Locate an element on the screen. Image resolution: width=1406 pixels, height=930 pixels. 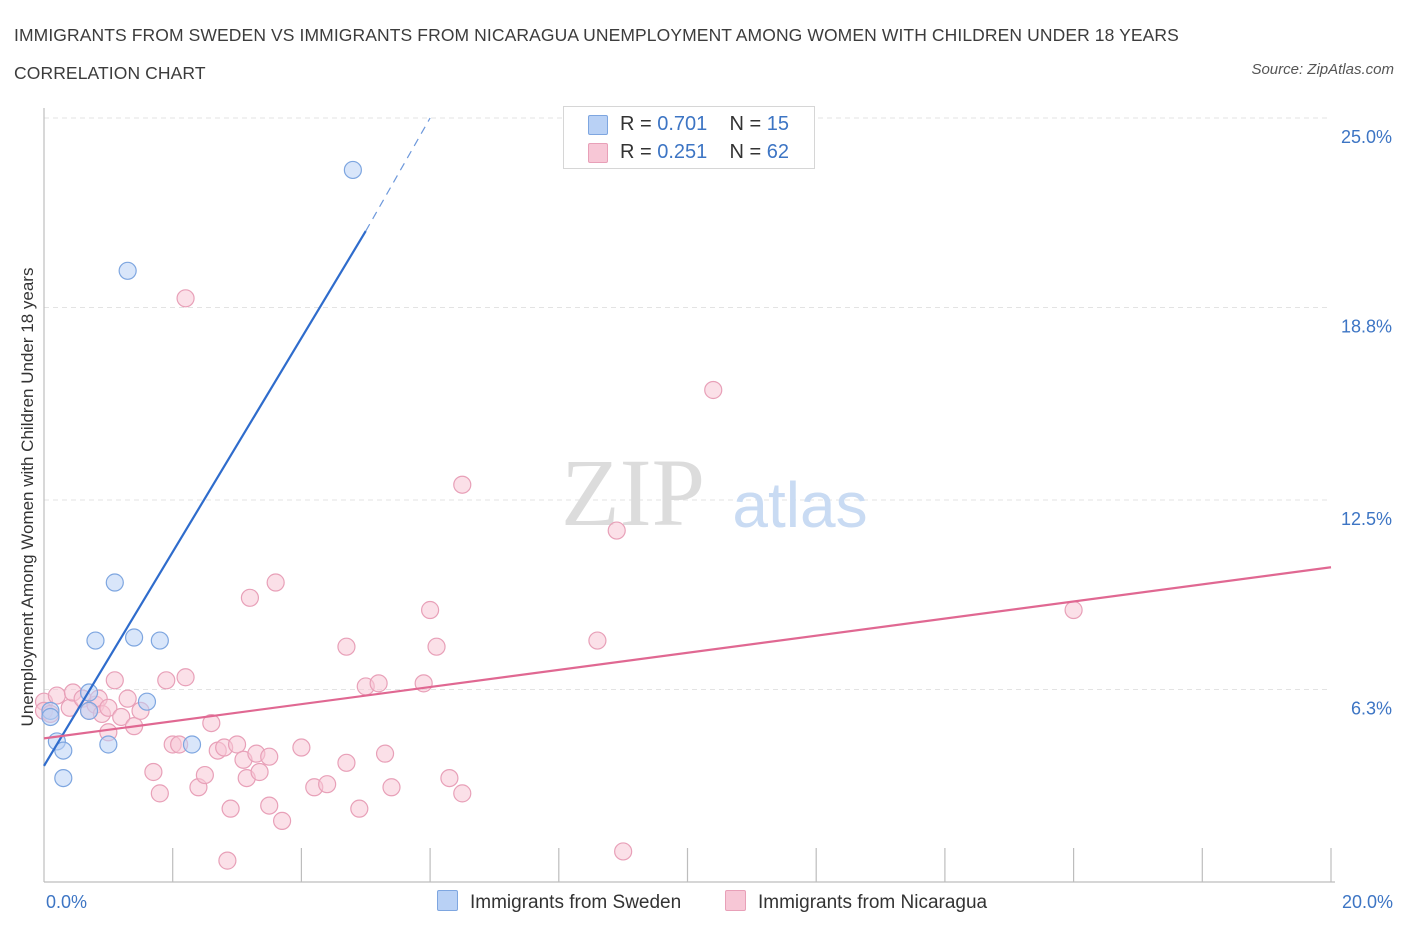
nicaragua-n-label: N = is located at coordinates (748, 152).